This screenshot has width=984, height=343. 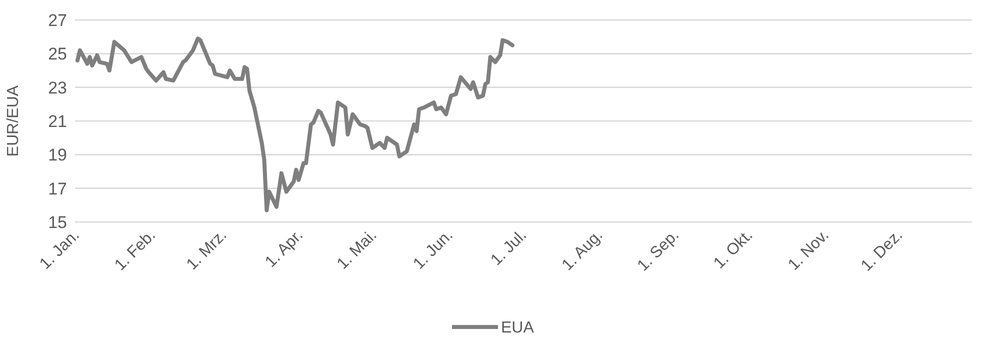 I want to click on x-tick-label: 1. Nov., so click(x=808, y=250).